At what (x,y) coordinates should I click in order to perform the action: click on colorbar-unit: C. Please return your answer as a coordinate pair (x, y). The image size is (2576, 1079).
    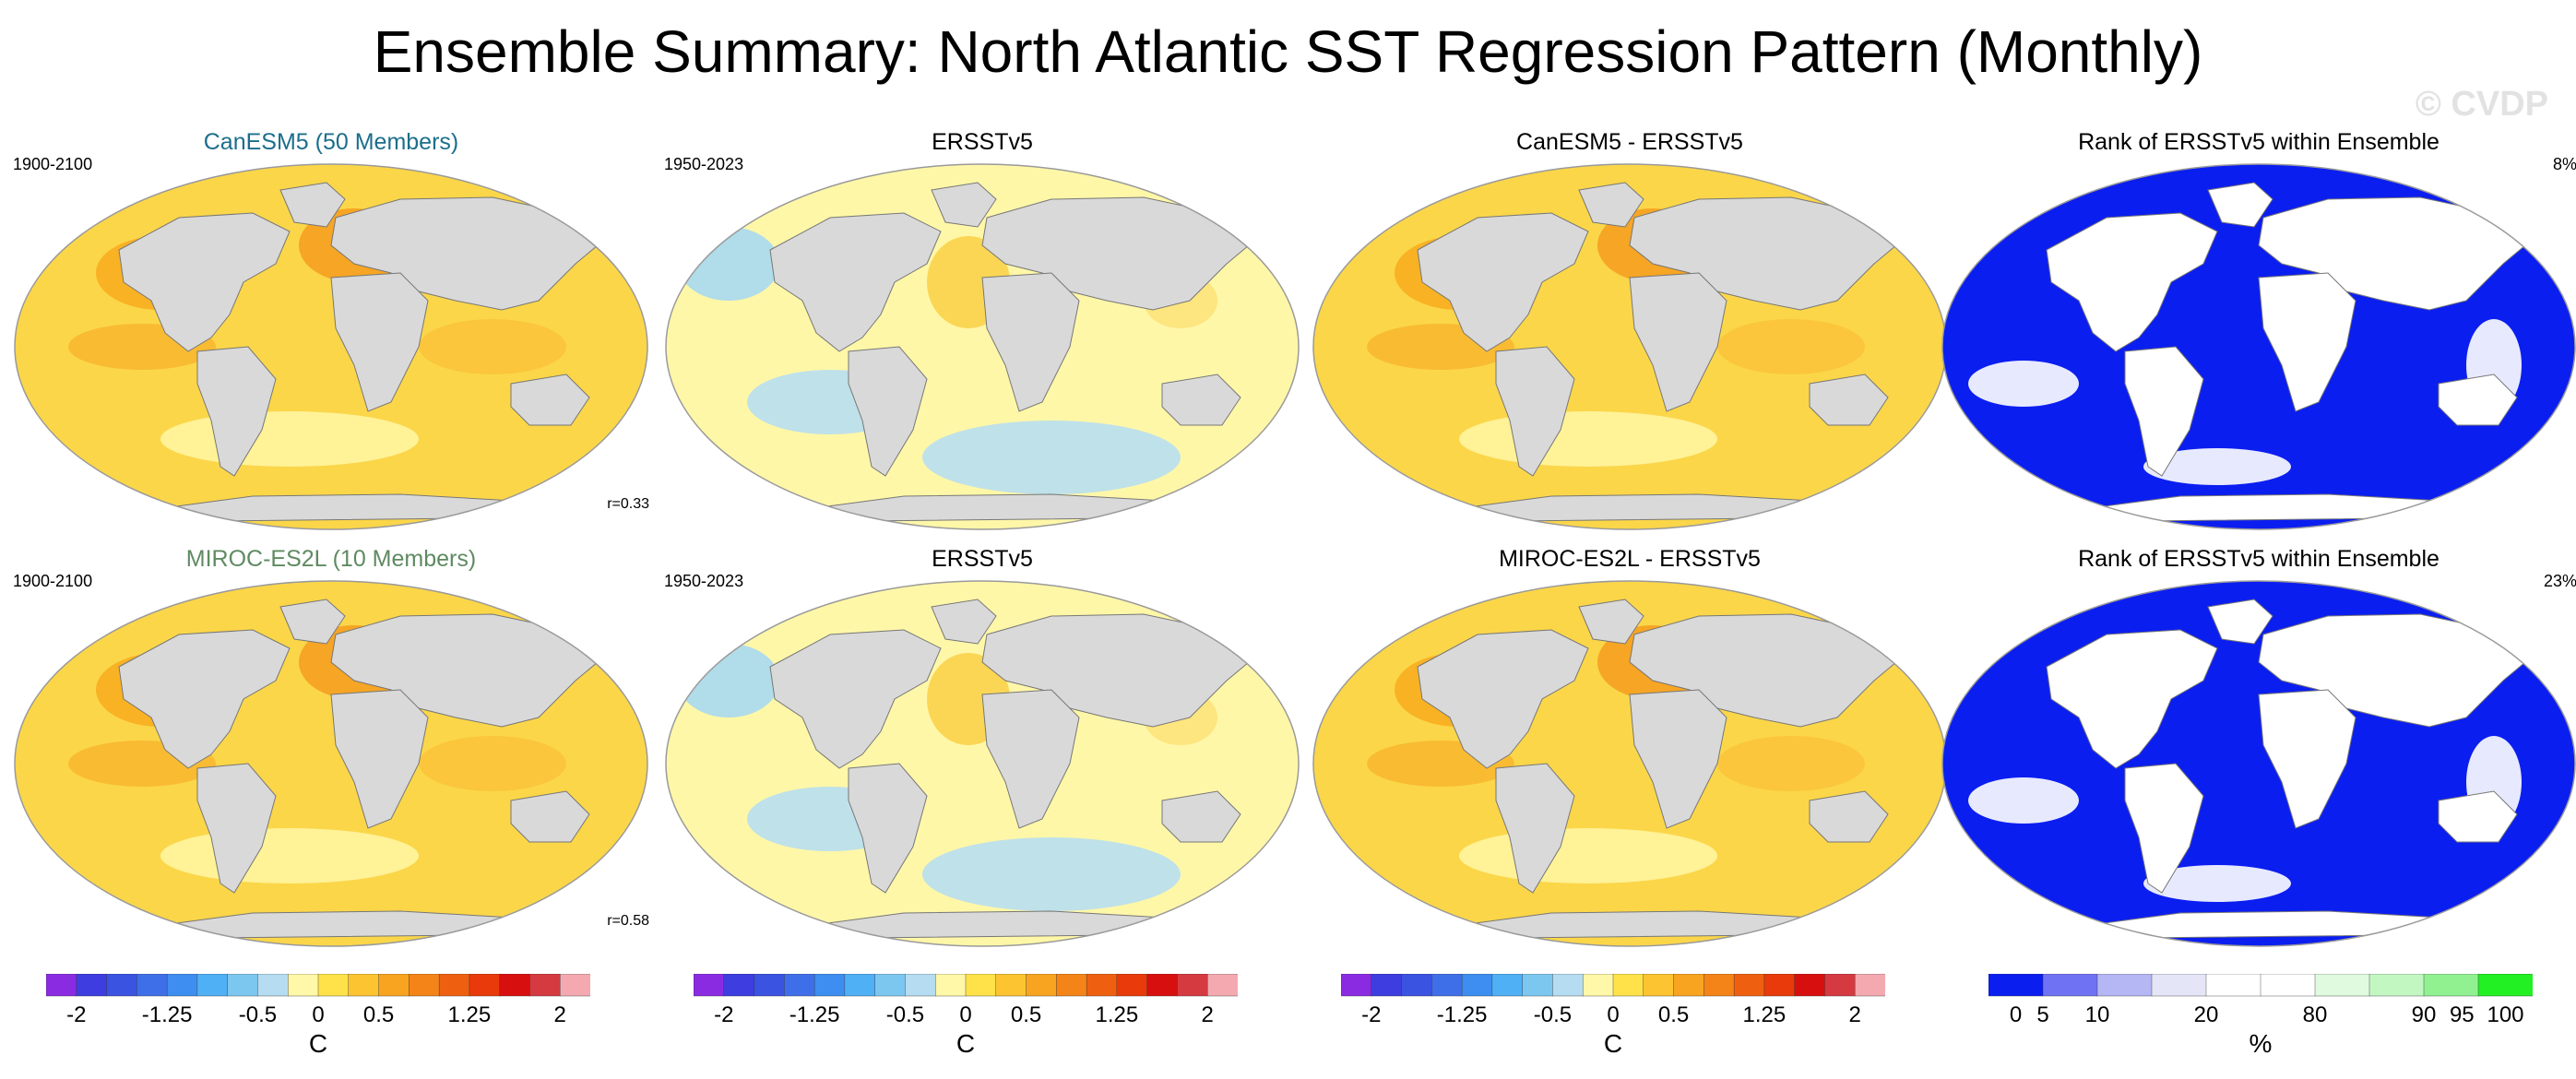
    Looking at the image, I should click on (318, 1043).